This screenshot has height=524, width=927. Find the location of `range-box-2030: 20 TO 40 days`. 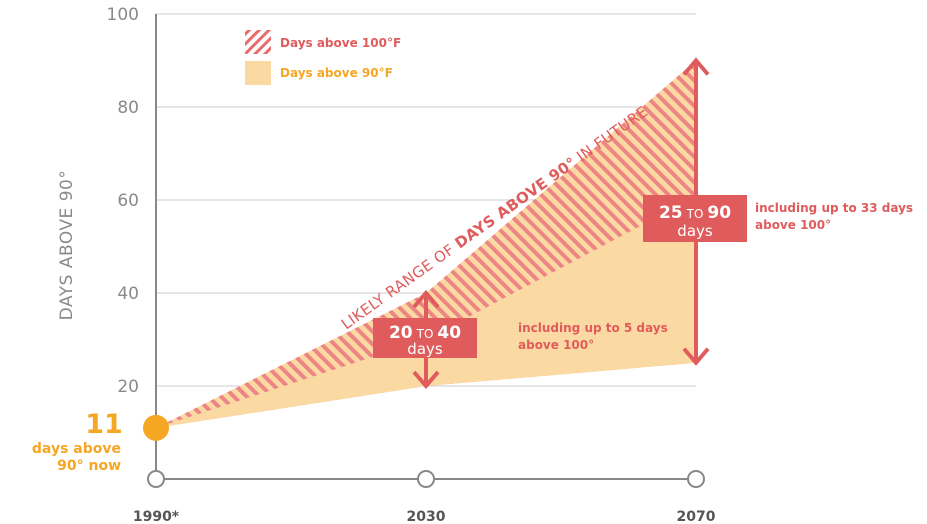

range-box-2030: 20 TO 40 days is located at coordinates (425, 338).